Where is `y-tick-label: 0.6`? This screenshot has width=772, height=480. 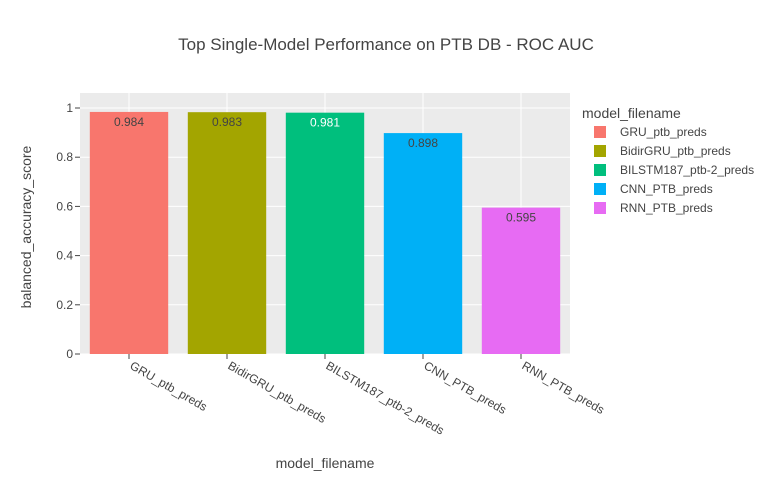 y-tick-label: 0.6 is located at coordinates (64, 206).